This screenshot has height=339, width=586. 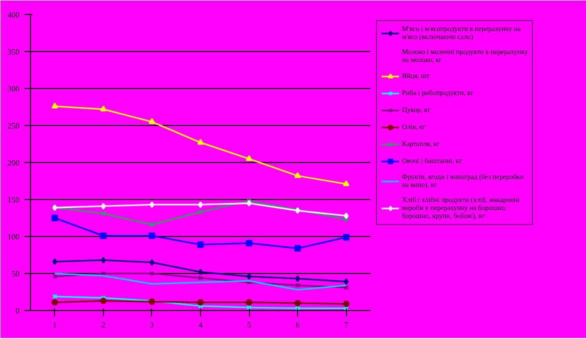 What do you see at coordinates (14, 126) in the screenshot?
I see `y-tick-label: 250` at bounding box center [14, 126].